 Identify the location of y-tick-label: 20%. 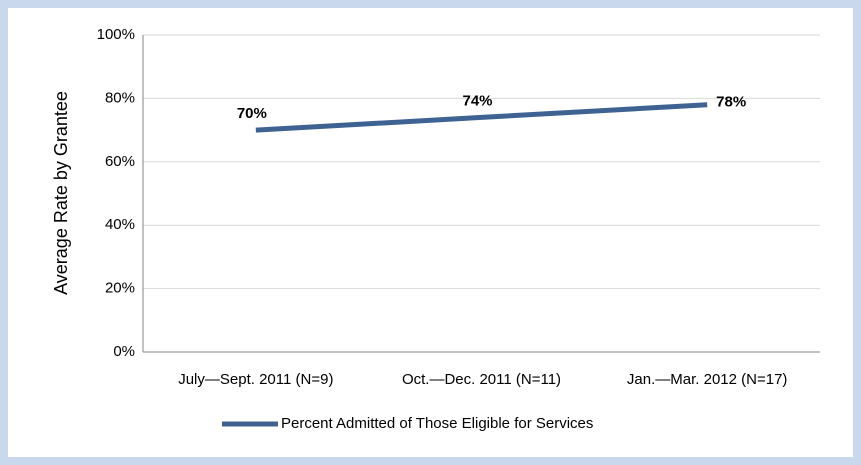
(120, 288).